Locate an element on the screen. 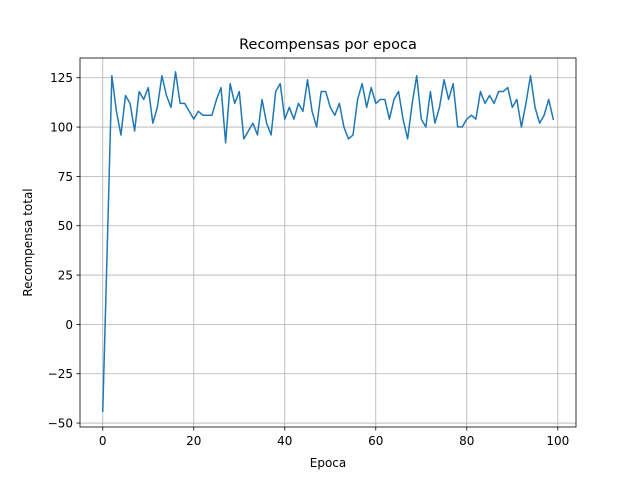 This screenshot has width=640, height=480. y-tick-label: −25 is located at coordinates (60, 374).